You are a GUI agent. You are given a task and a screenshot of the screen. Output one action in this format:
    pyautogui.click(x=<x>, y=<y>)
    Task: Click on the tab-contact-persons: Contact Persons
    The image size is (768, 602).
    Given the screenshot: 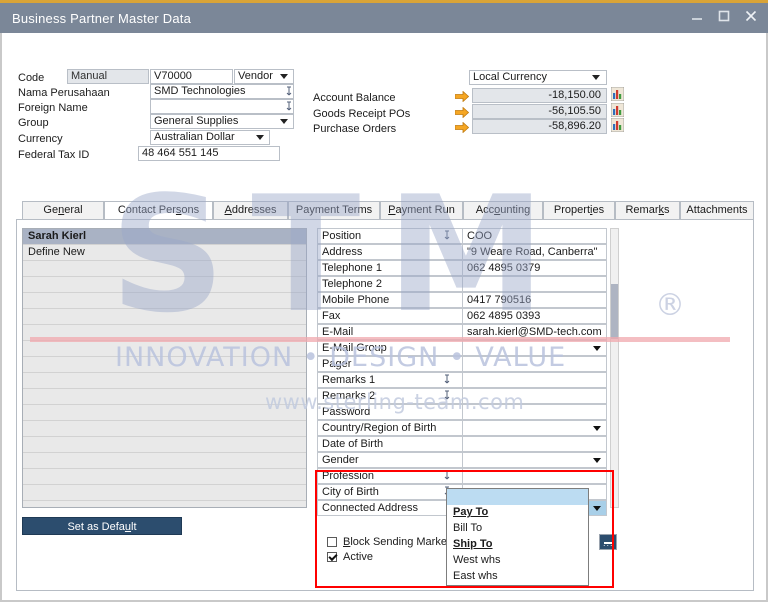 What is the action you would take?
    pyautogui.click(x=158, y=210)
    